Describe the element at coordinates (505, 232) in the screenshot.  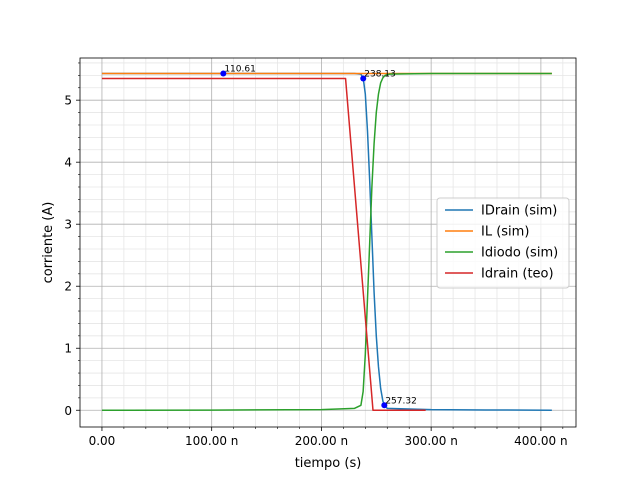
I see `legend-label: IL (sim)` at that location.